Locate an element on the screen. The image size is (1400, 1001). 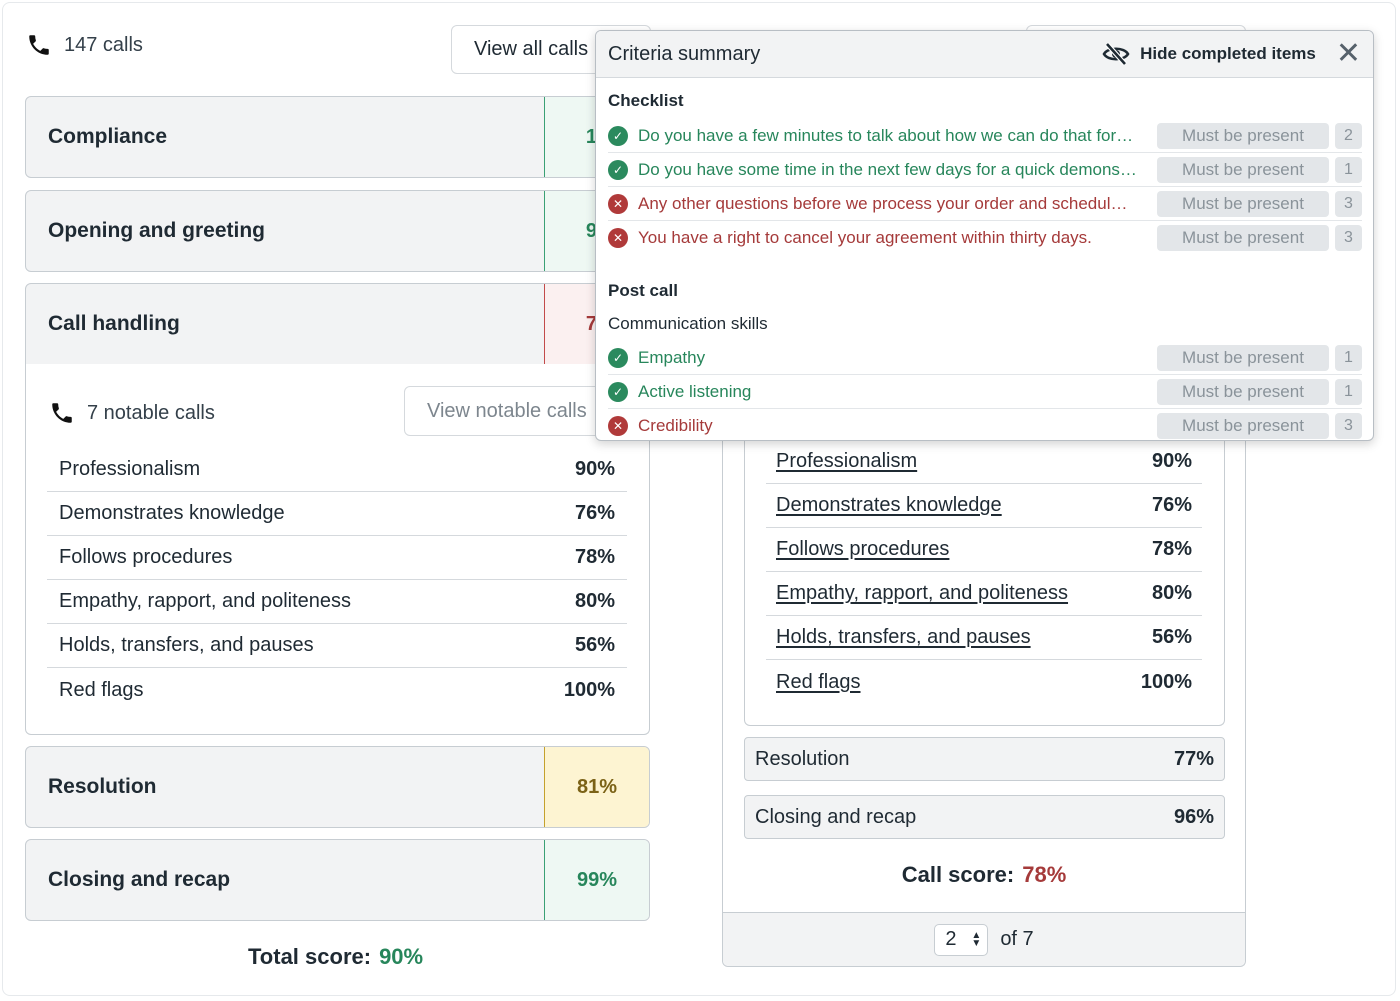
count-badge: 2 is located at coordinates (1348, 135).